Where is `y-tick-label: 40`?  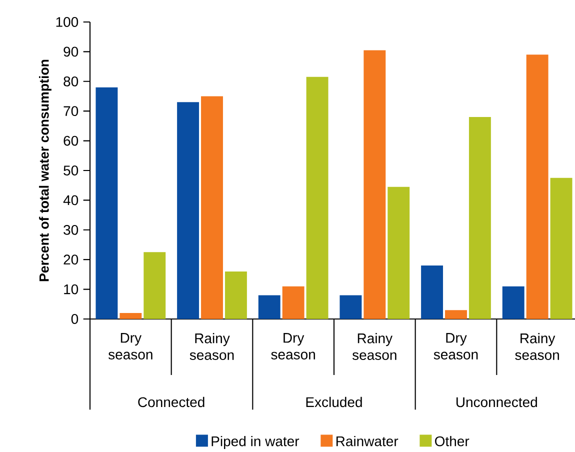 y-tick-label: 40 is located at coordinates (70, 200).